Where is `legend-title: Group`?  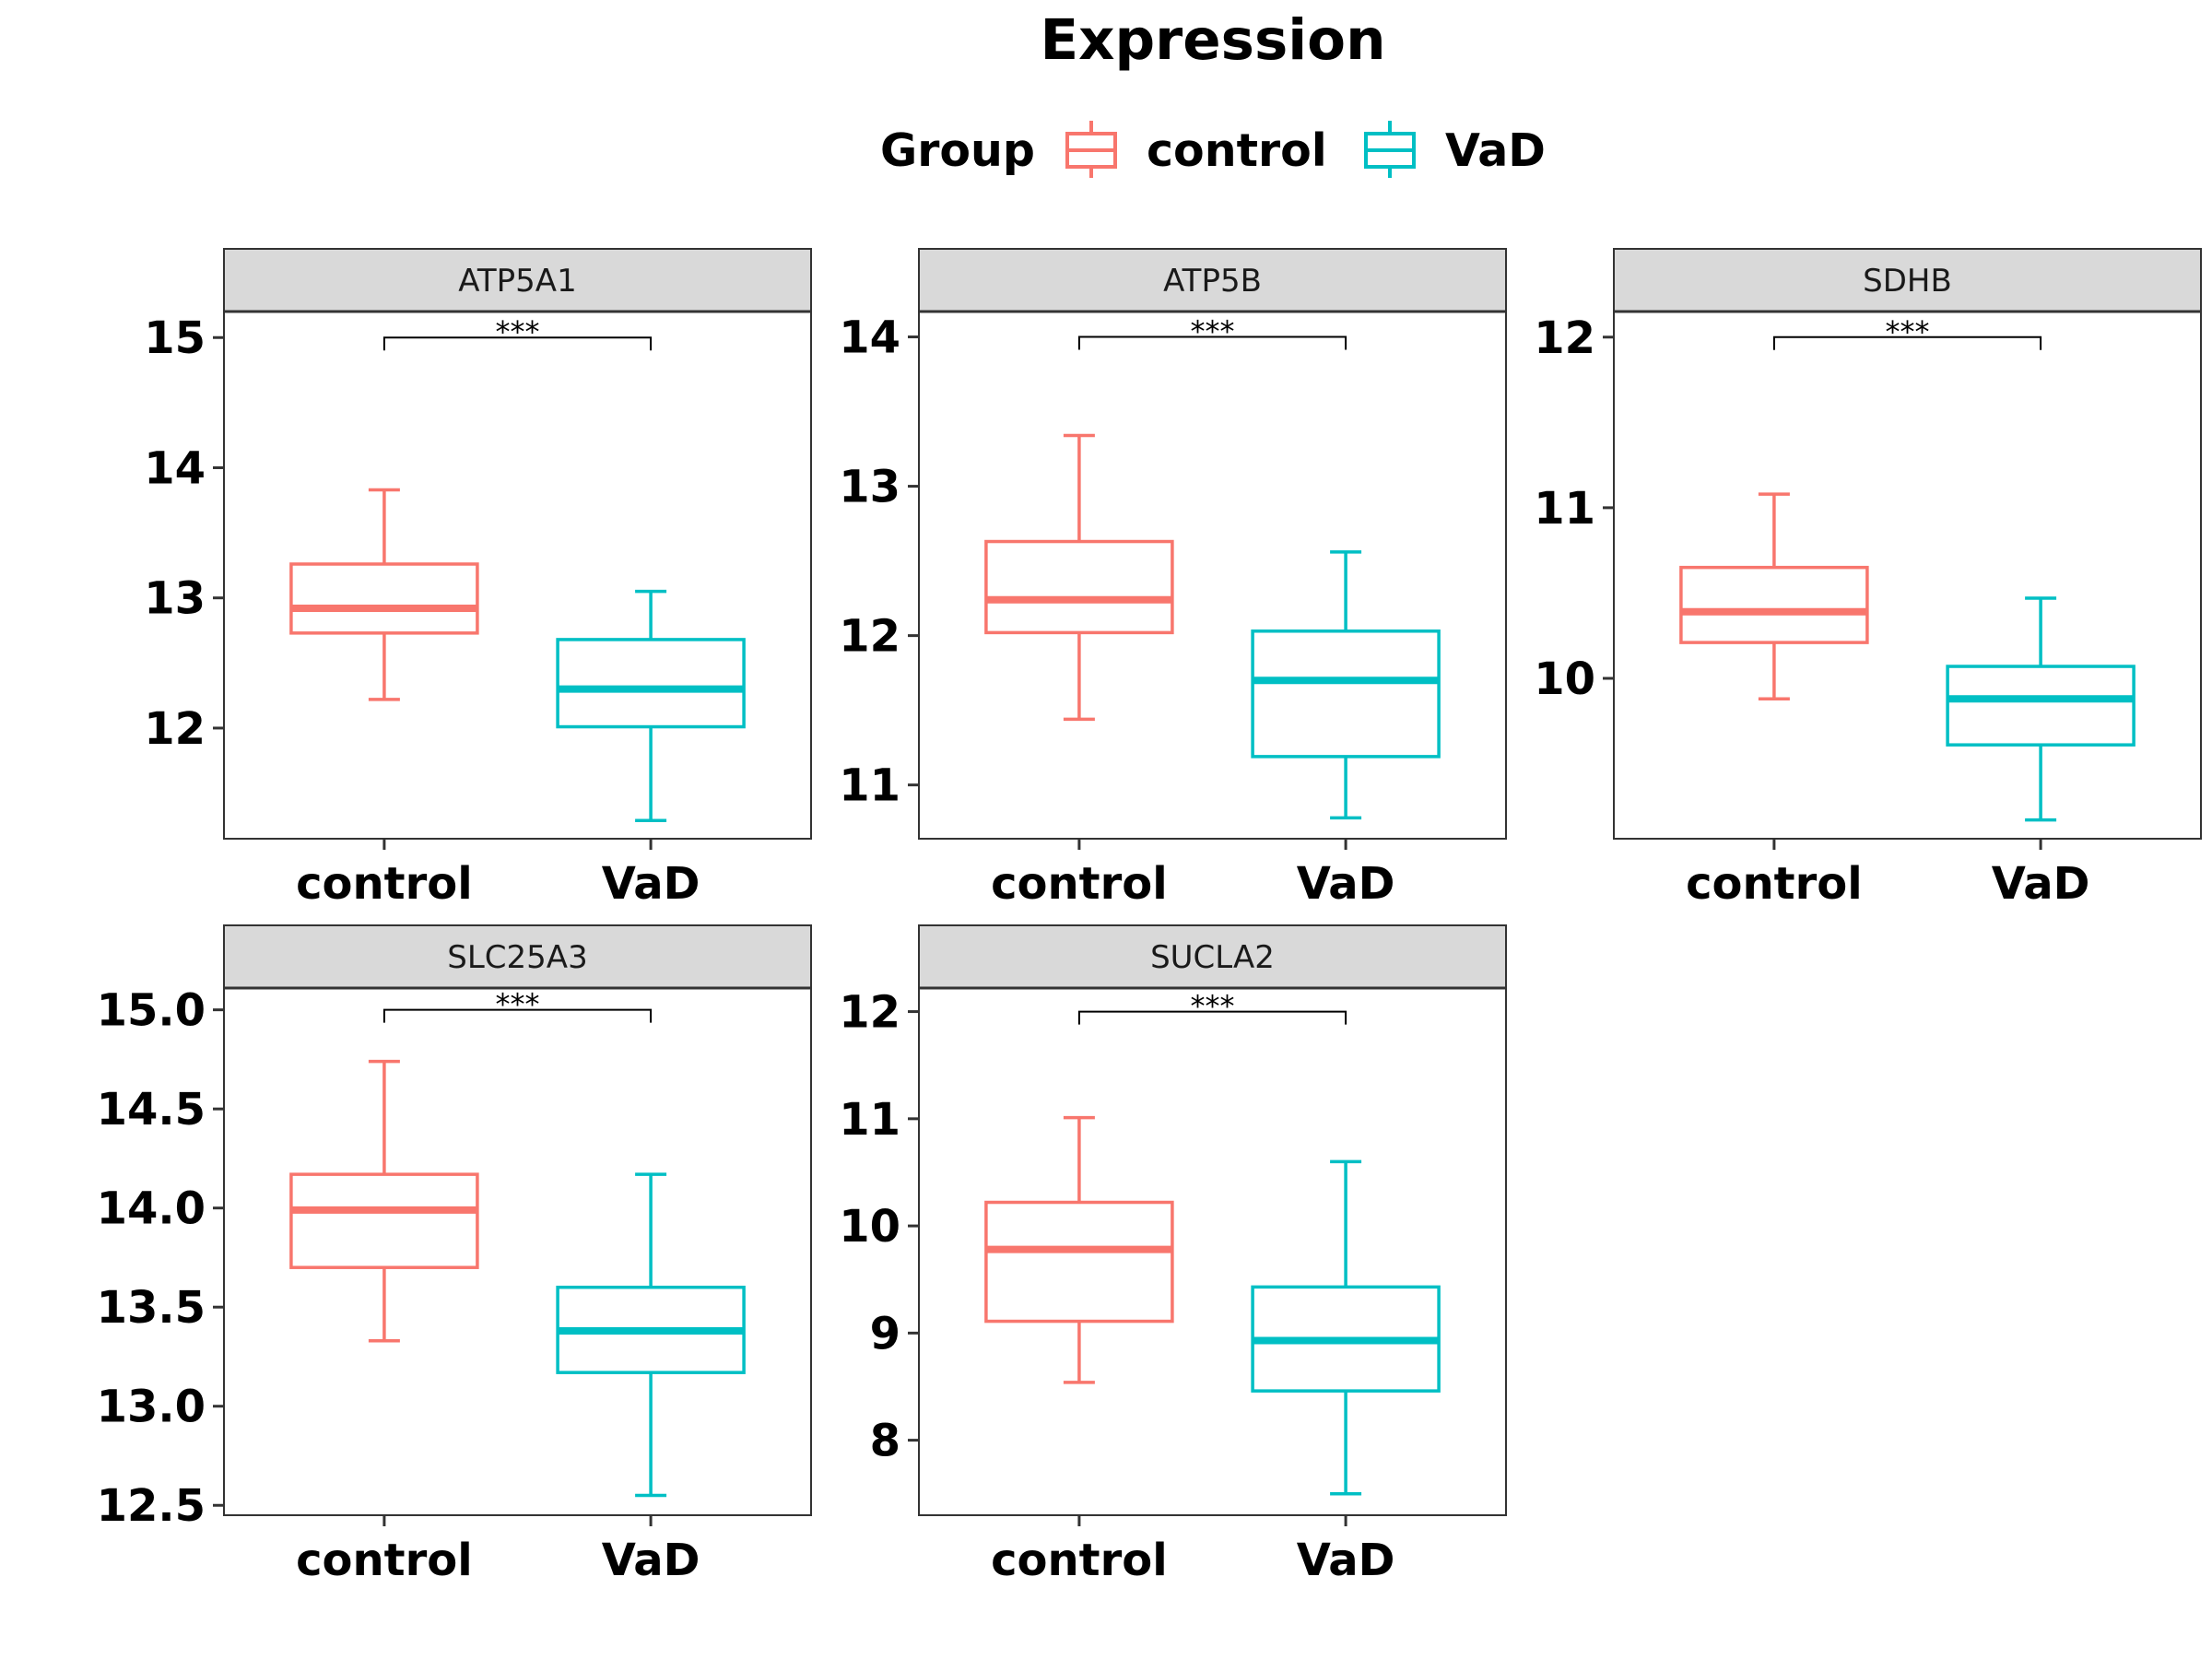
legend-title: Group is located at coordinates (957, 150).